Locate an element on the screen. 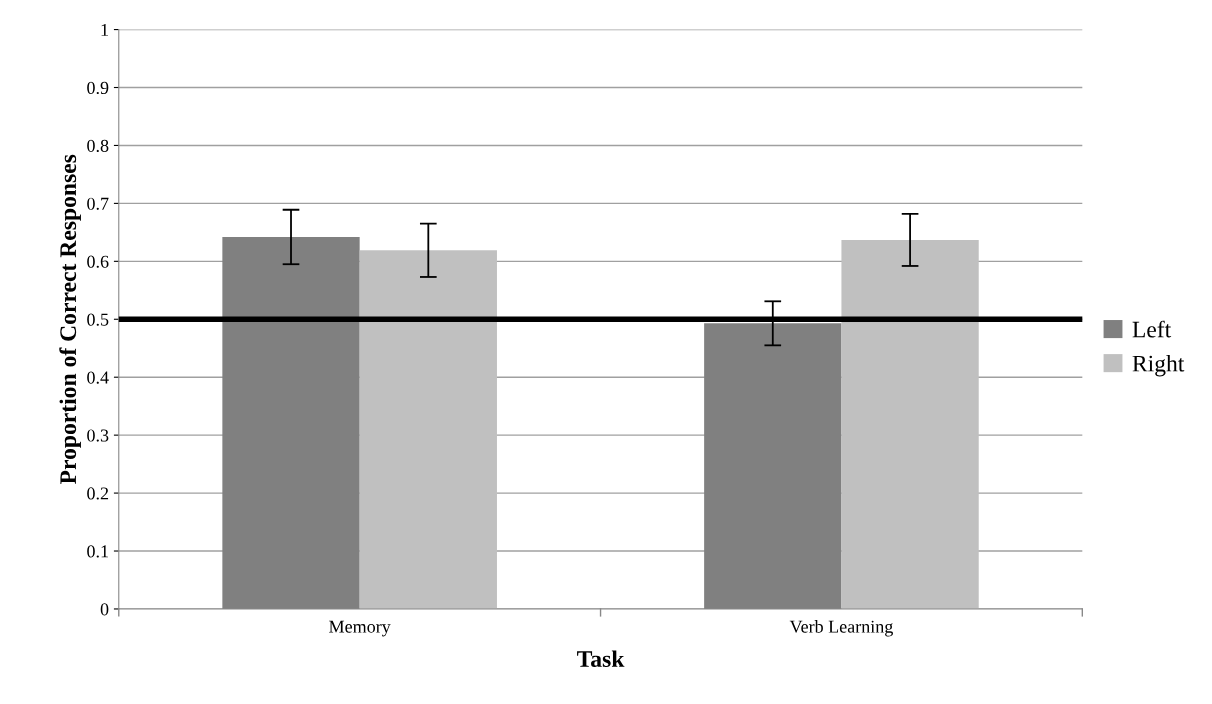  legend-label: Right is located at coordinates (1158, 365).